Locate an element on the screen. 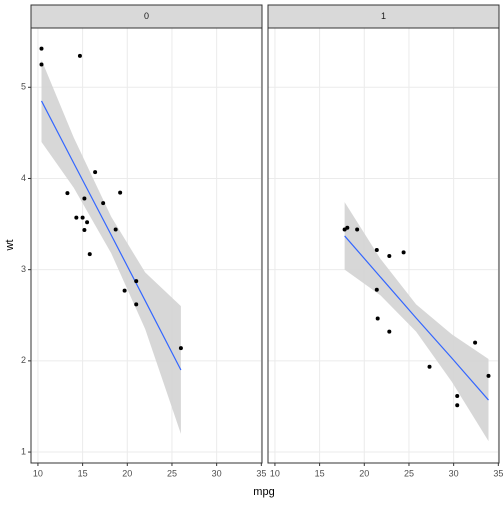  y-tick-label: 2 is located at coordinates (23, 360).